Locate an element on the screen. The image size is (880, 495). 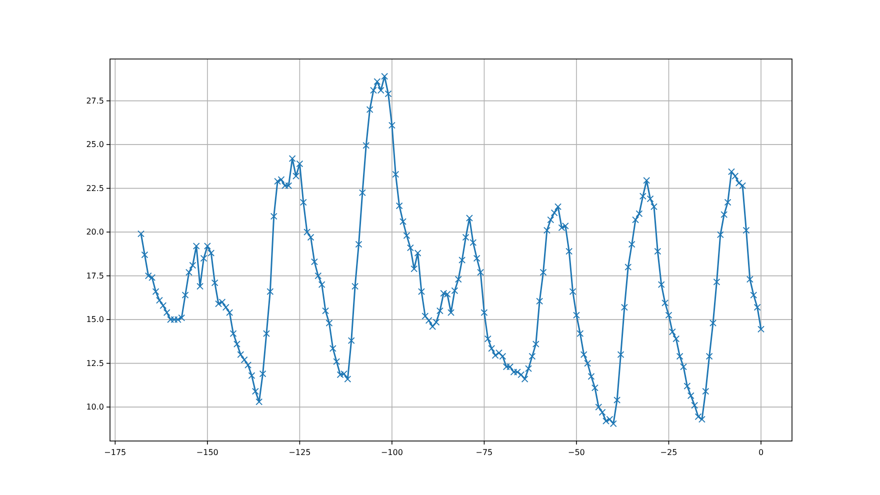
x-tick-label: −75 is located at coordinates (484, 452).